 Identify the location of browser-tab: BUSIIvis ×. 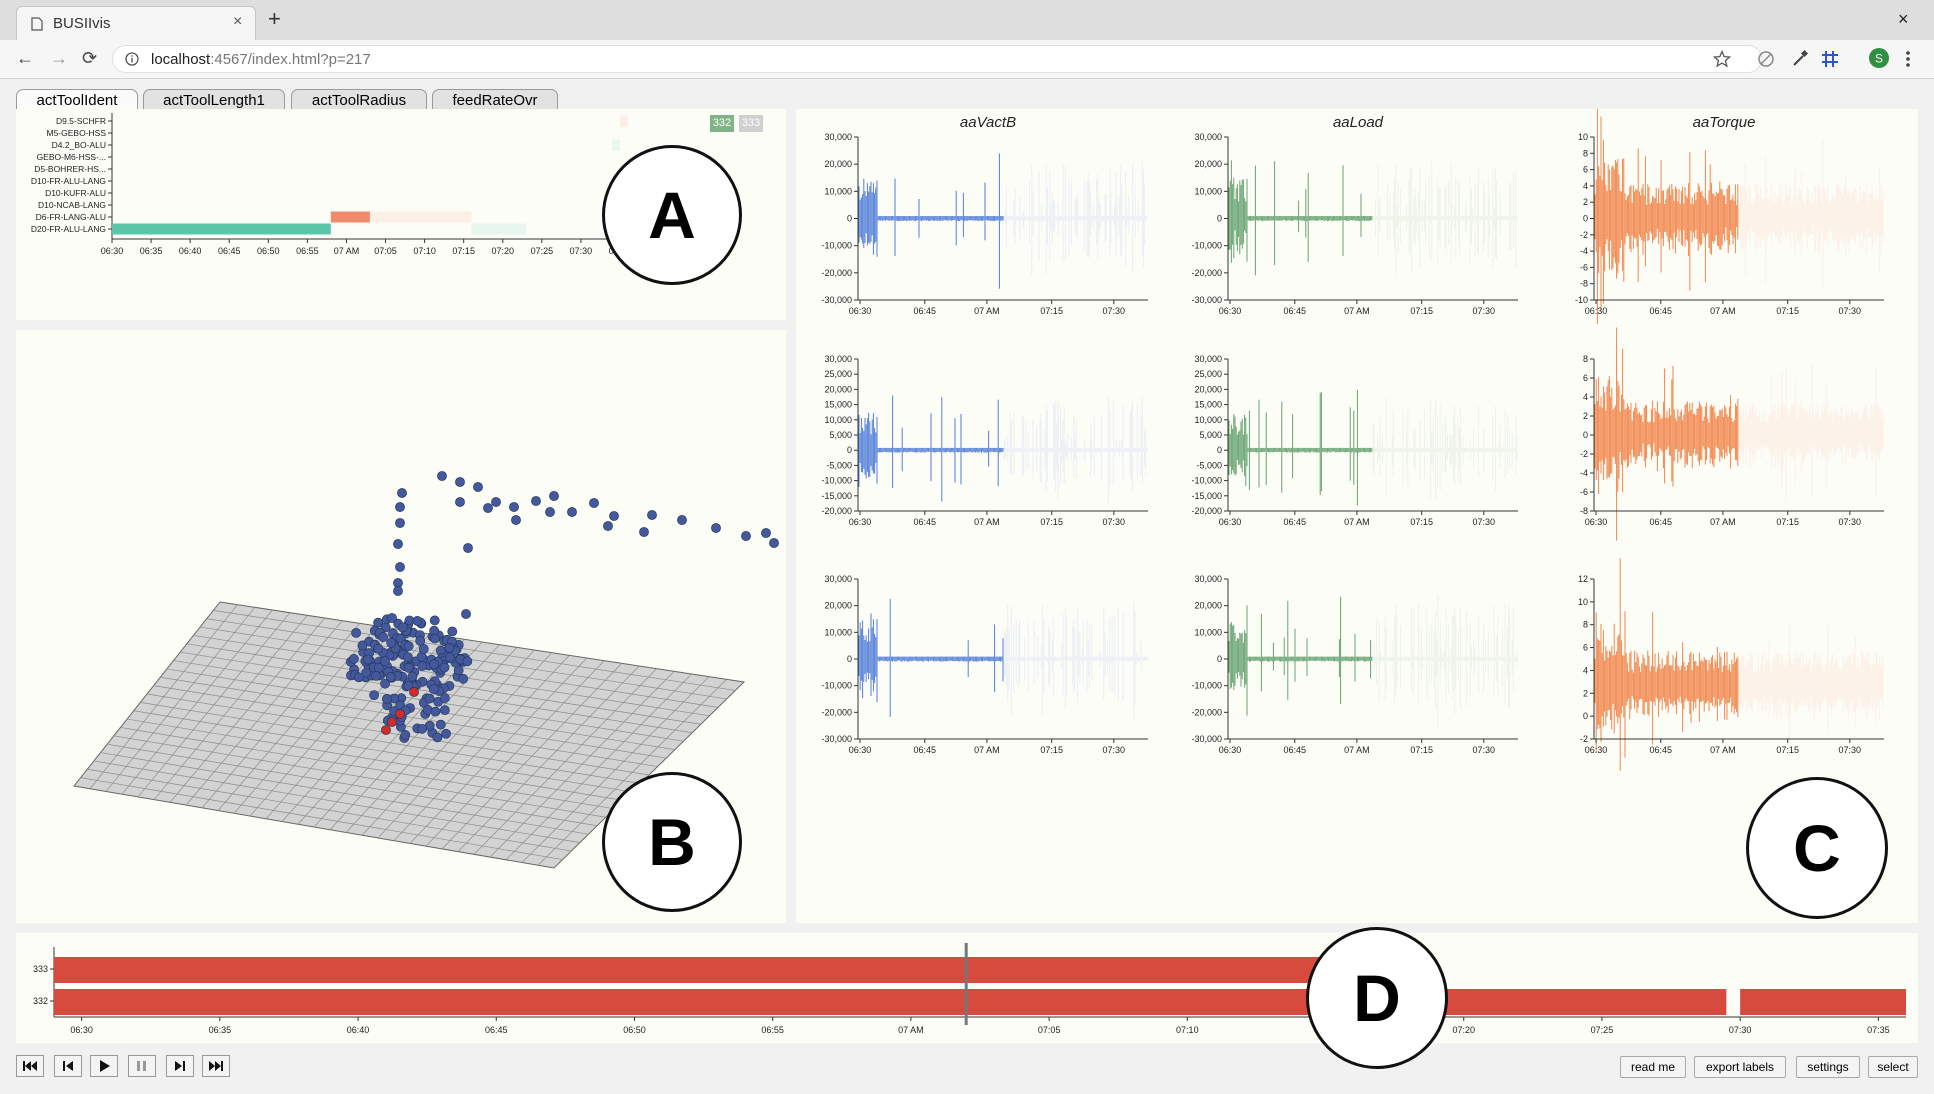
(136, 23).